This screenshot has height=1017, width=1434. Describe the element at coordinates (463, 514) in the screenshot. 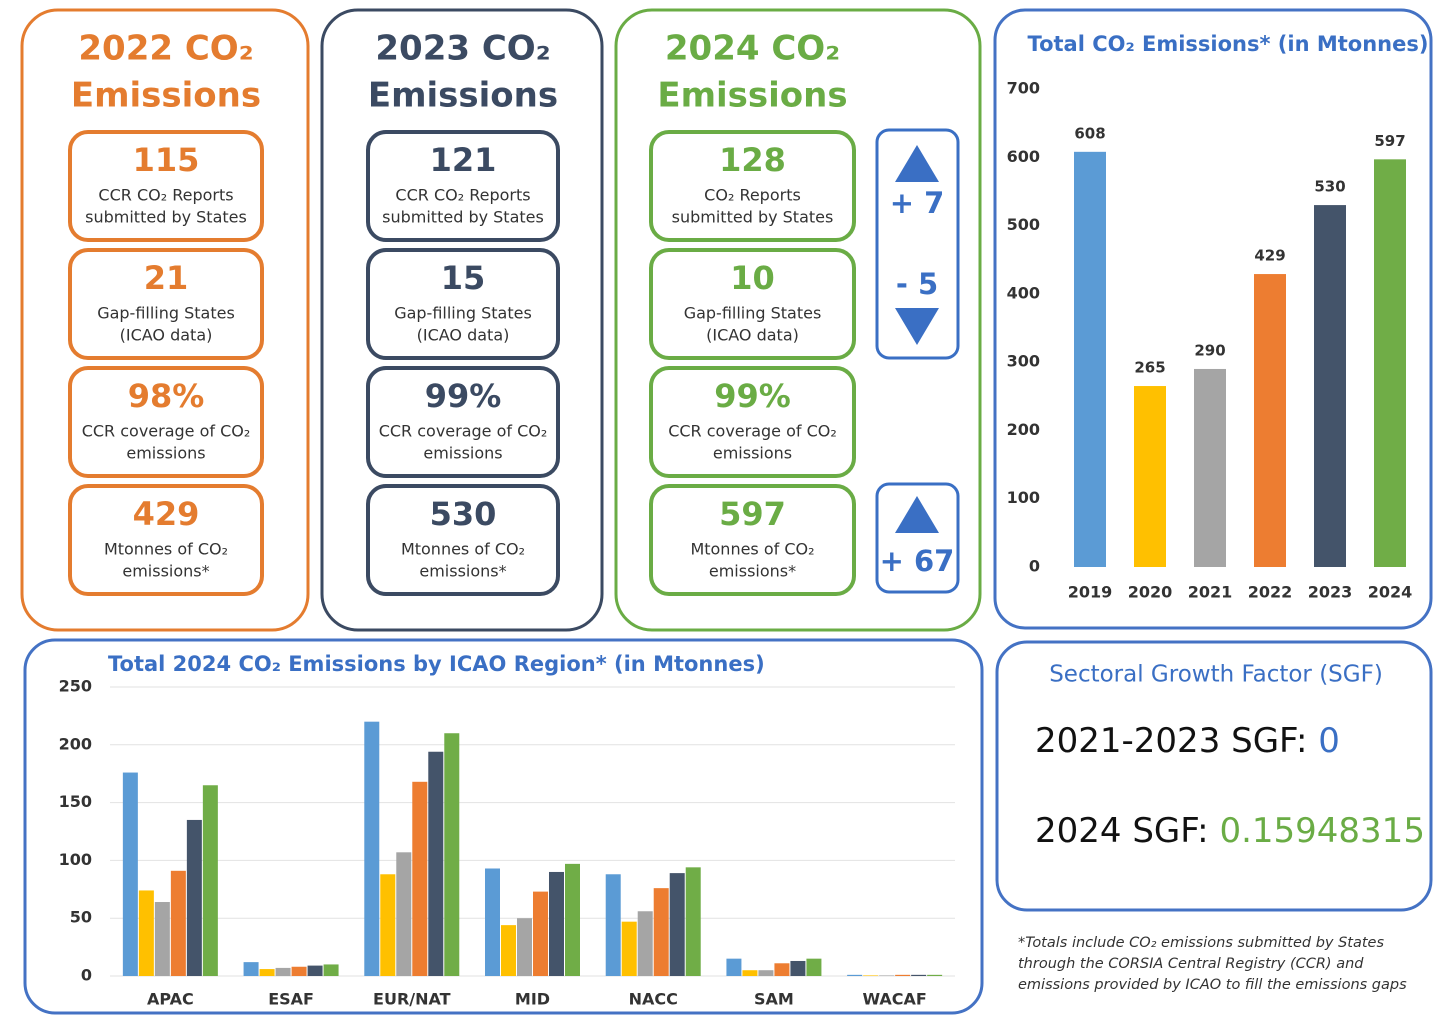

I see `stat-value: 530` at that location.